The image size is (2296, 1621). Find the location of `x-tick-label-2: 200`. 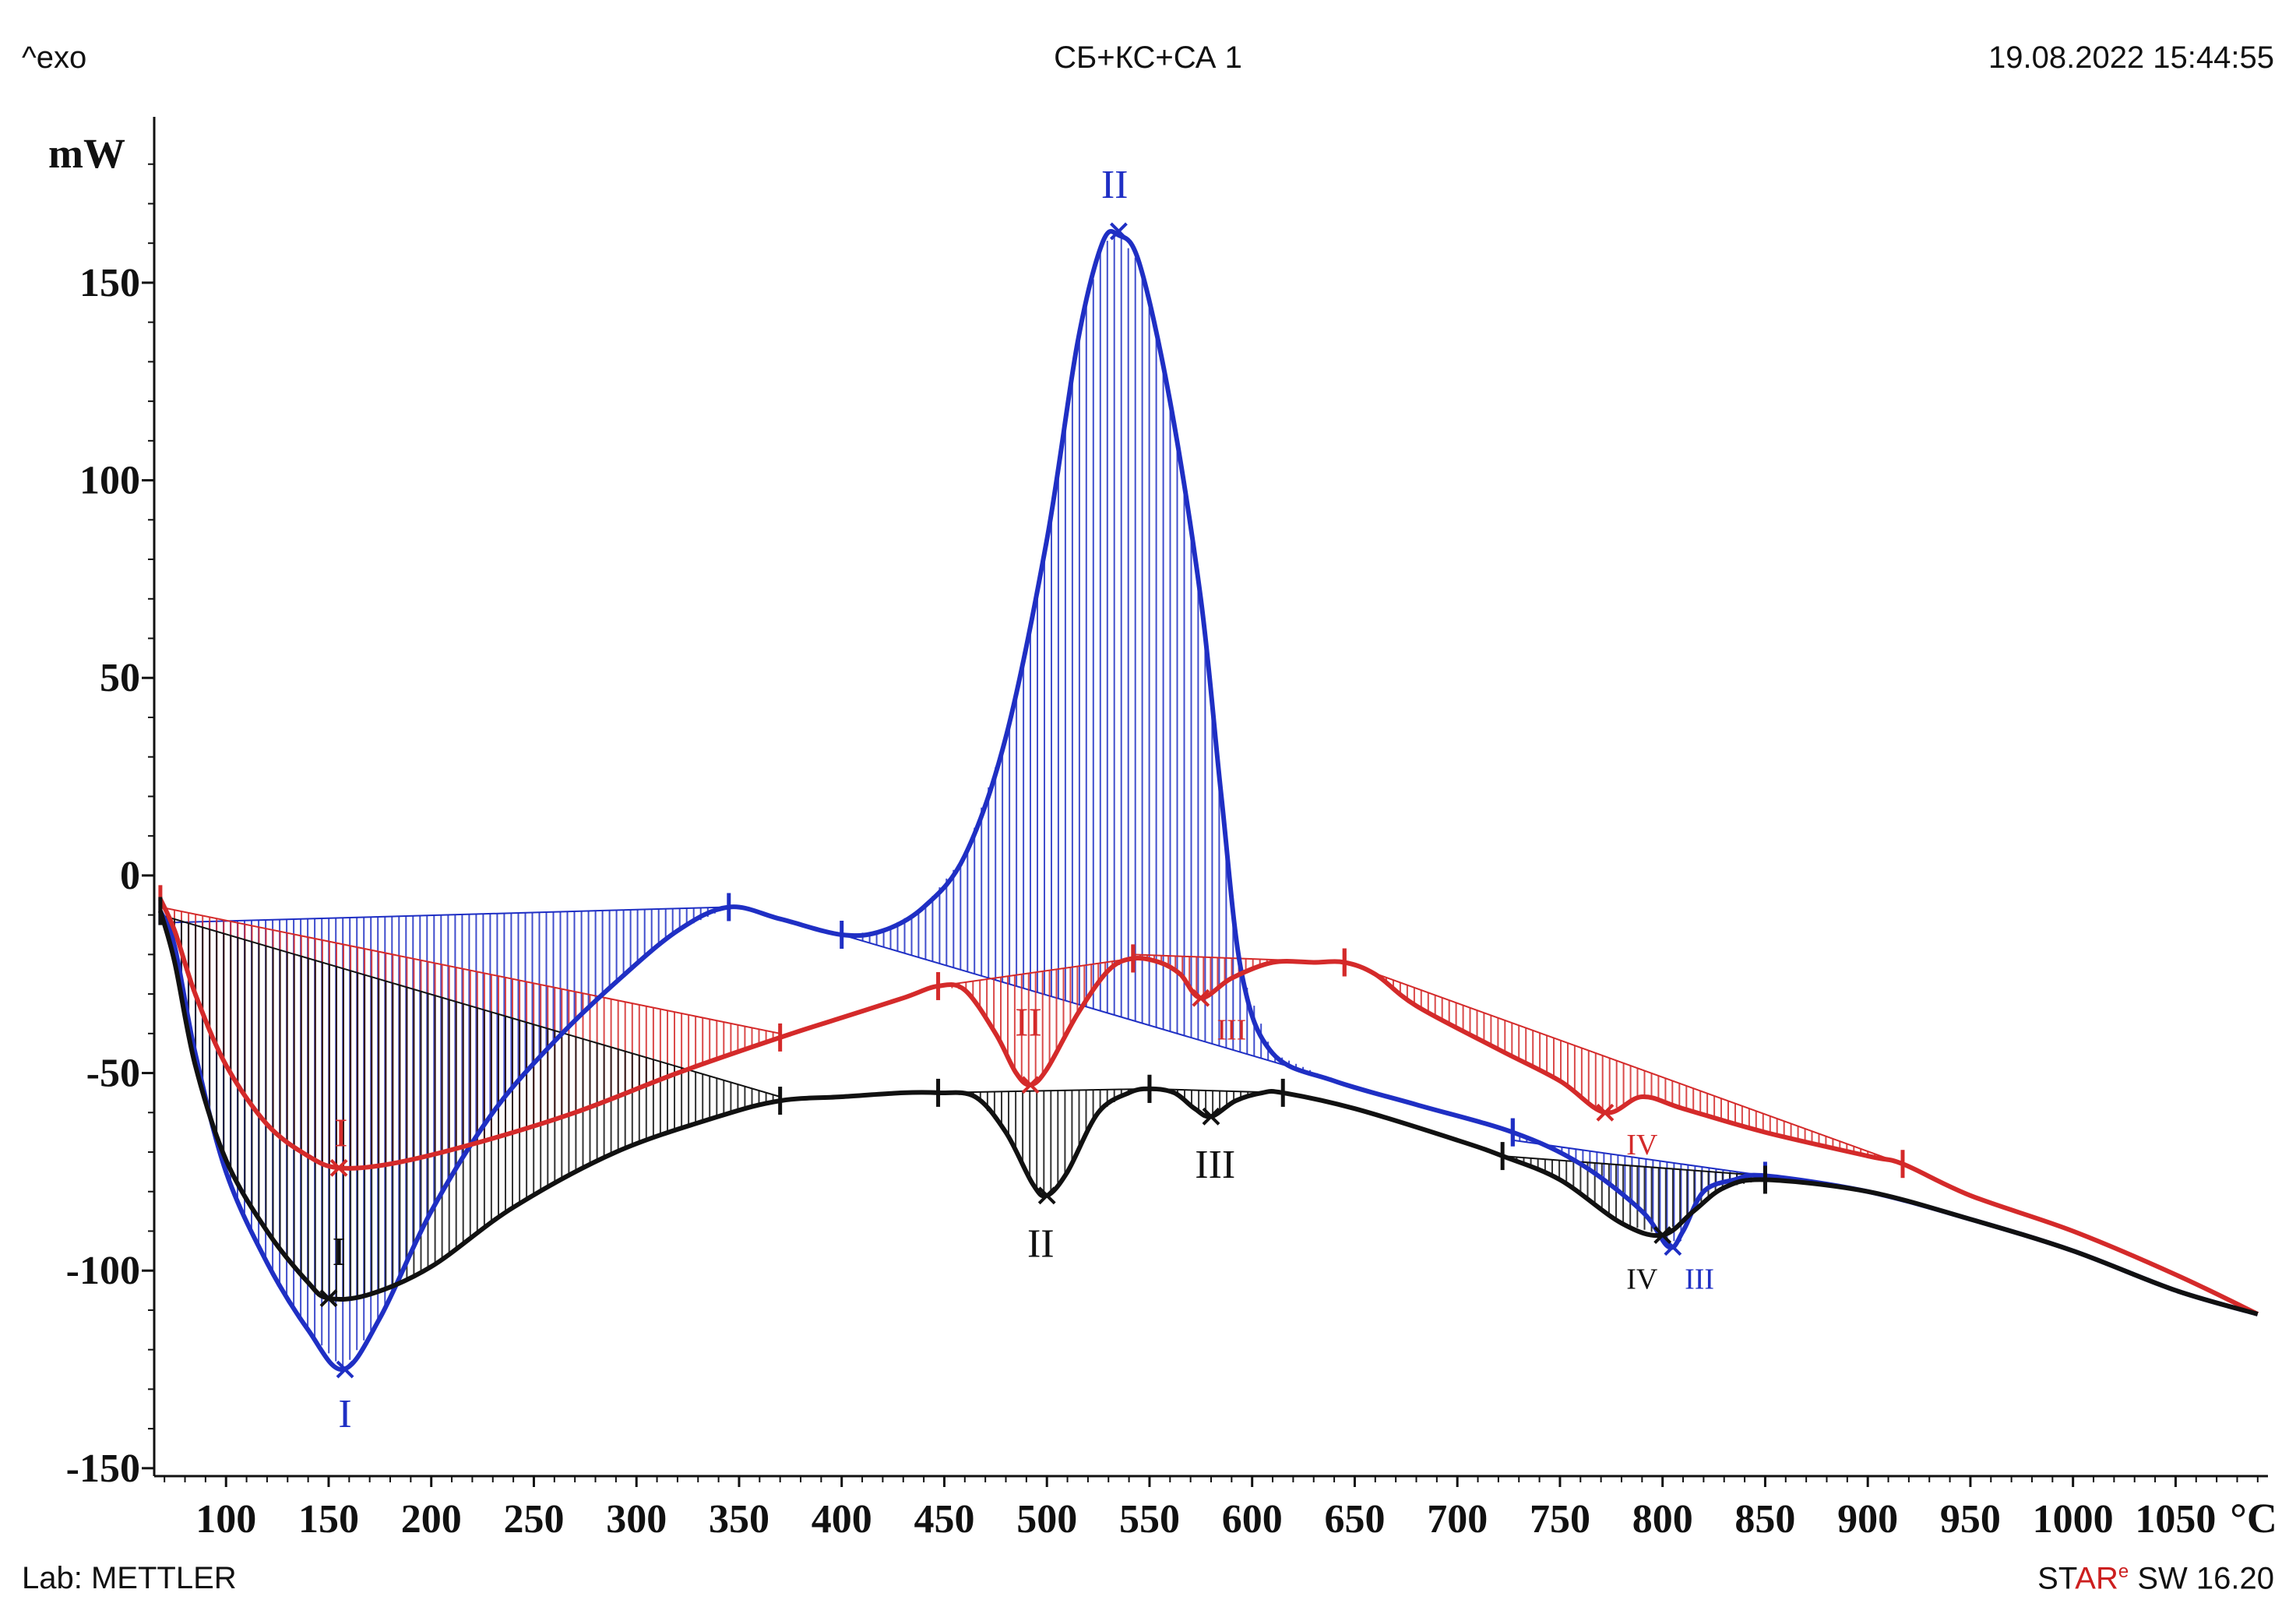

x-tick-label-2: 200 is located at coordinates (431, 1519).